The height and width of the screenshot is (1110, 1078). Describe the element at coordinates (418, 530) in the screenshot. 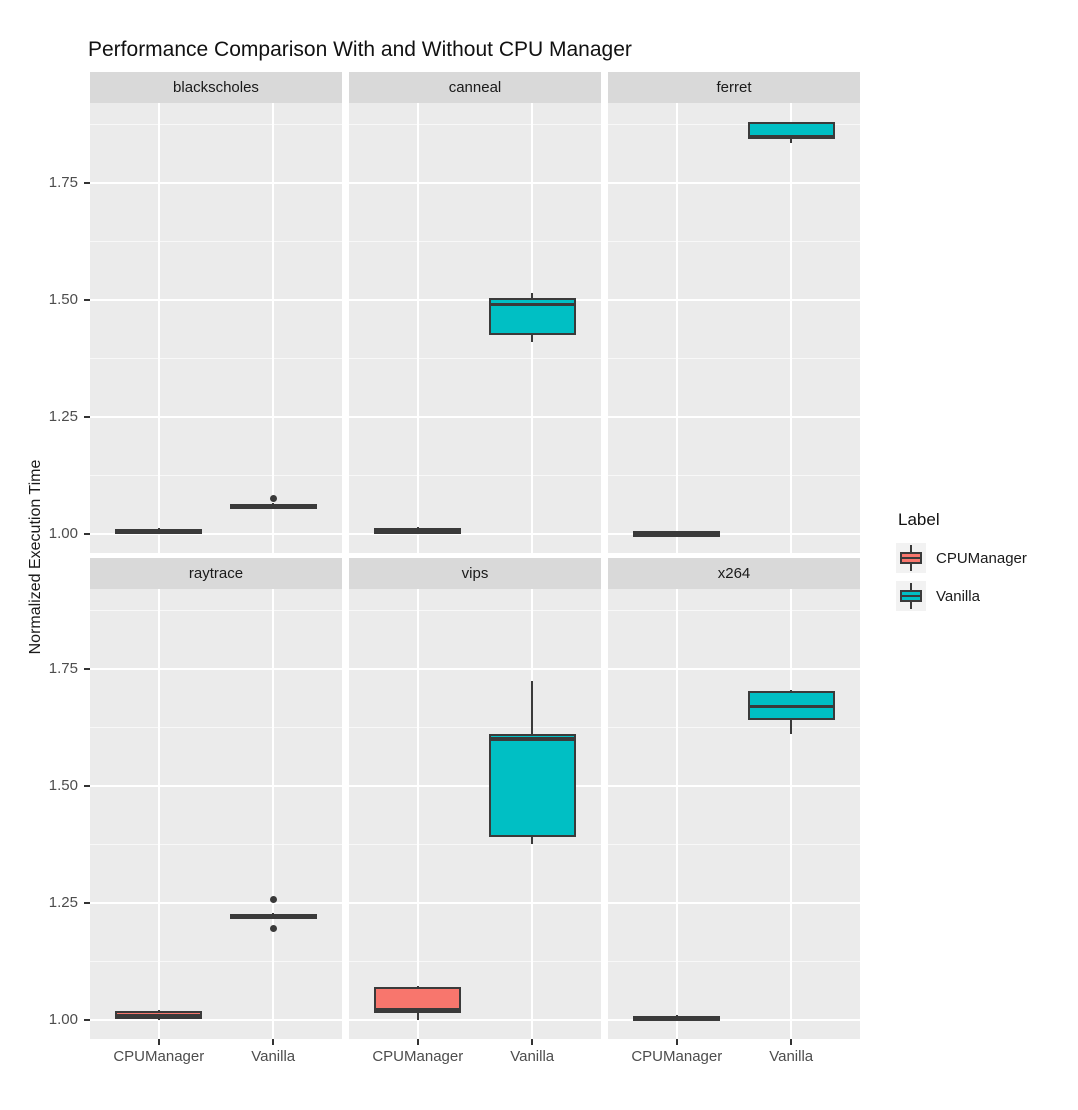

I see `median-canneal-cpumanager` at that location.